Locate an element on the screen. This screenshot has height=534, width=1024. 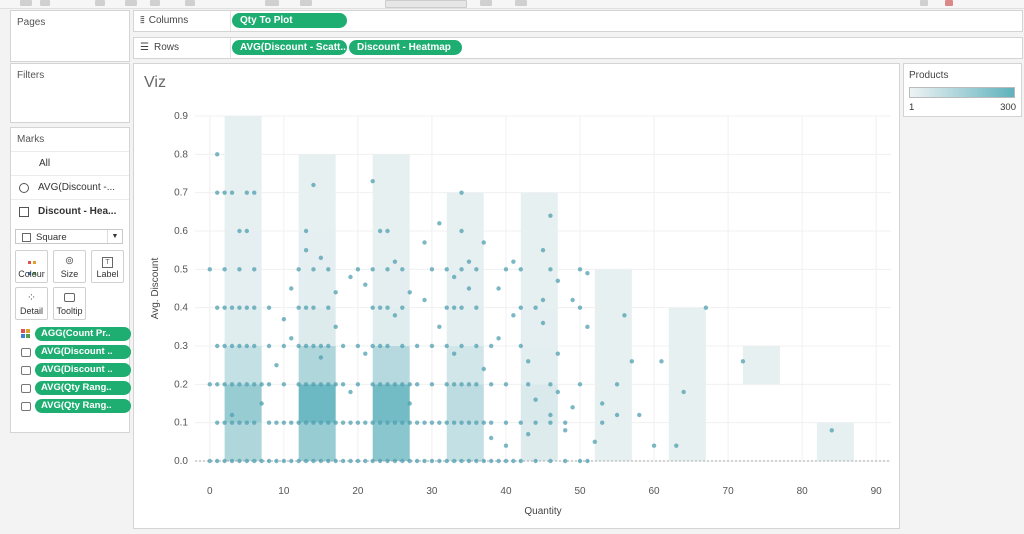
columns-icon: ⦙⦙⦙ is located at coordinates (142, 20).